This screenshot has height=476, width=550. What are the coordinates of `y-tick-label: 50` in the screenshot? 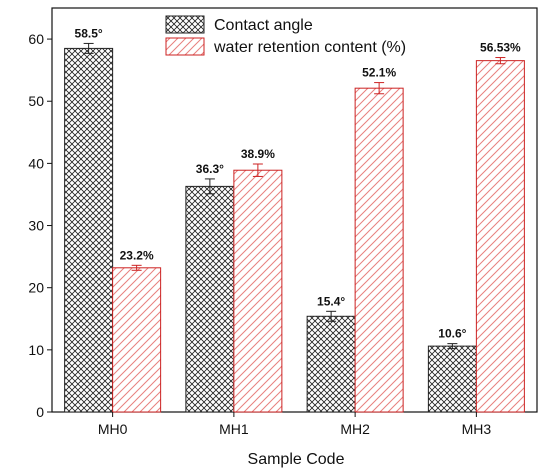 It's located at (36, 101).